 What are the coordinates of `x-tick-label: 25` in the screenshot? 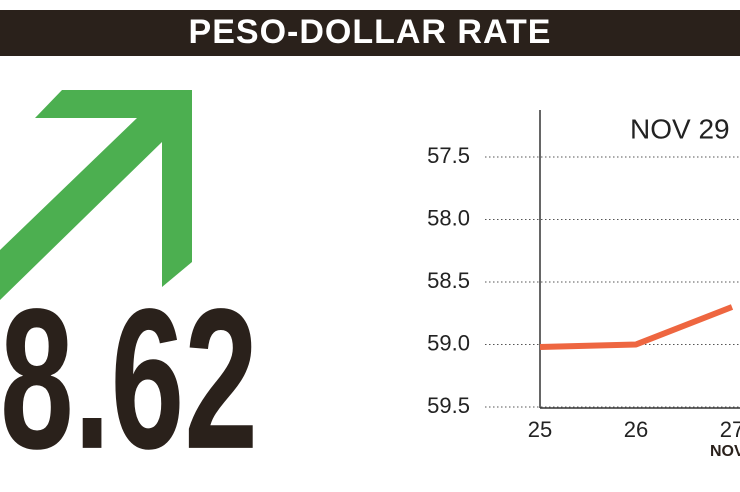 It's located at (540, 429).